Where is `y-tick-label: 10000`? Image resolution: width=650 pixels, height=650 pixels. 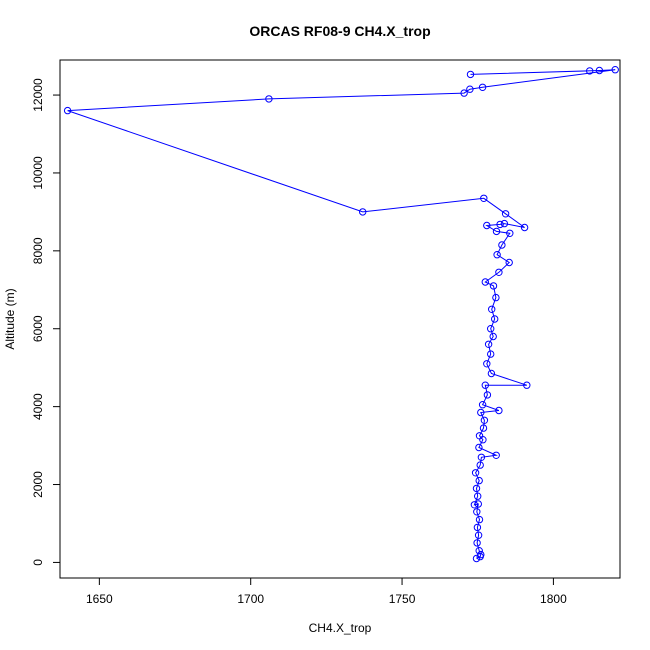 y-tick-label: 10000 is located at coordinates (38, 173).